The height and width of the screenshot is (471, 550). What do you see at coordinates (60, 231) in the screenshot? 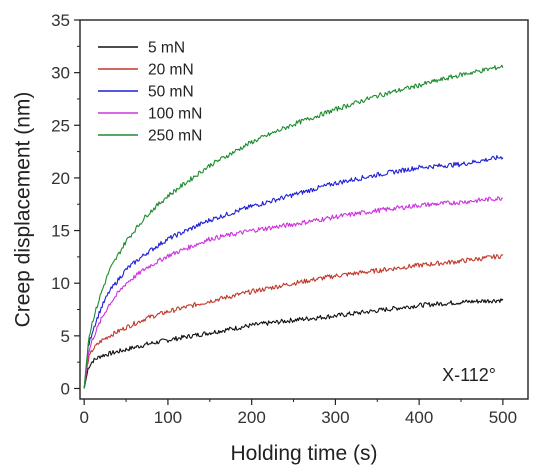
I see `y-tick-label: 15` at bounding box center [60, 231].